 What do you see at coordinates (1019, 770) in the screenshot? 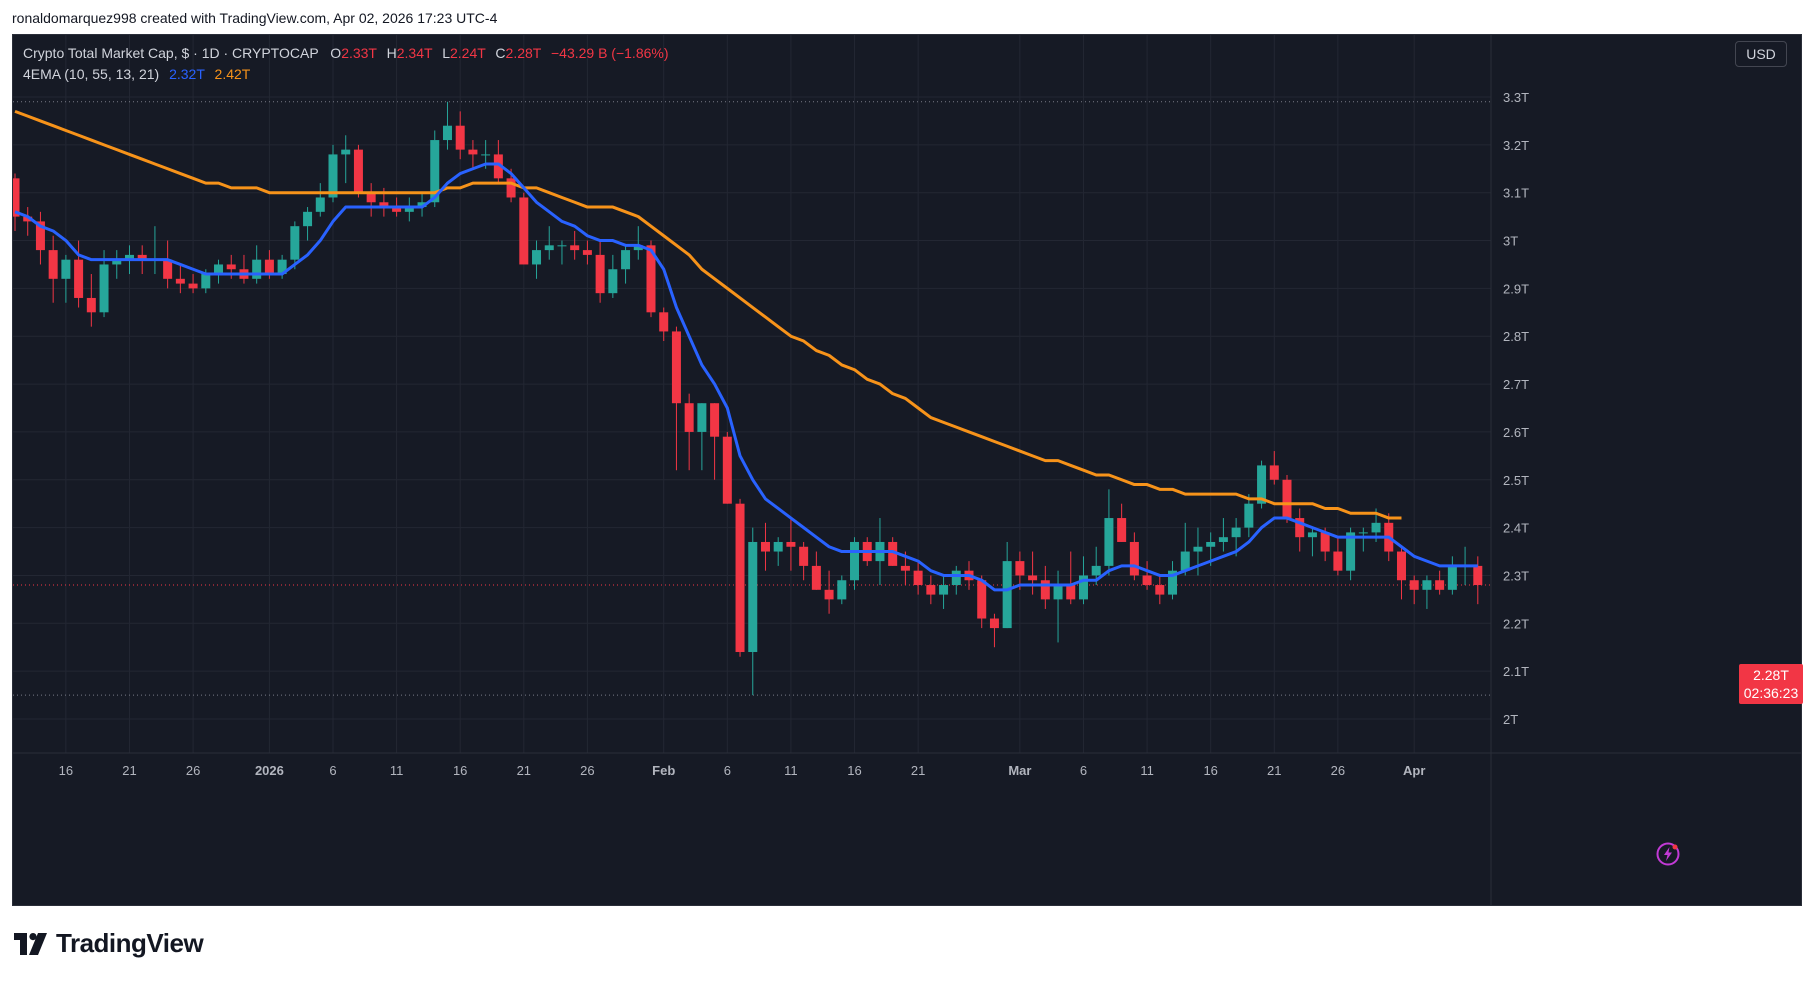
I see `x-tick-label: Mar` at bounding box center [1019, 770].